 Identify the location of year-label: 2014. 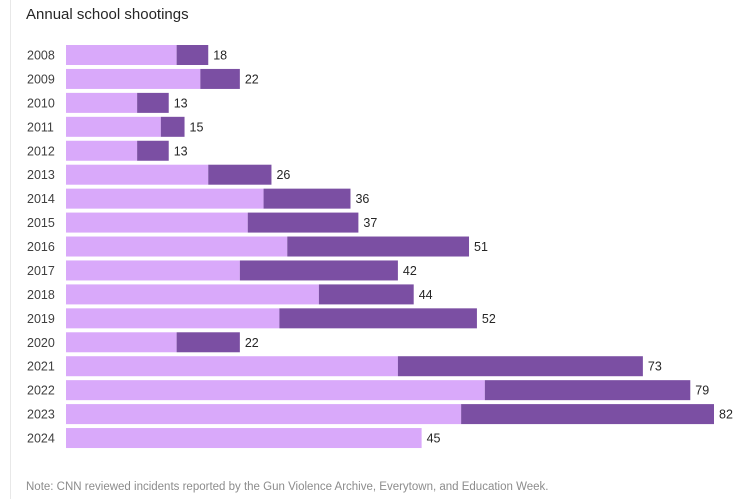
(41, 199).